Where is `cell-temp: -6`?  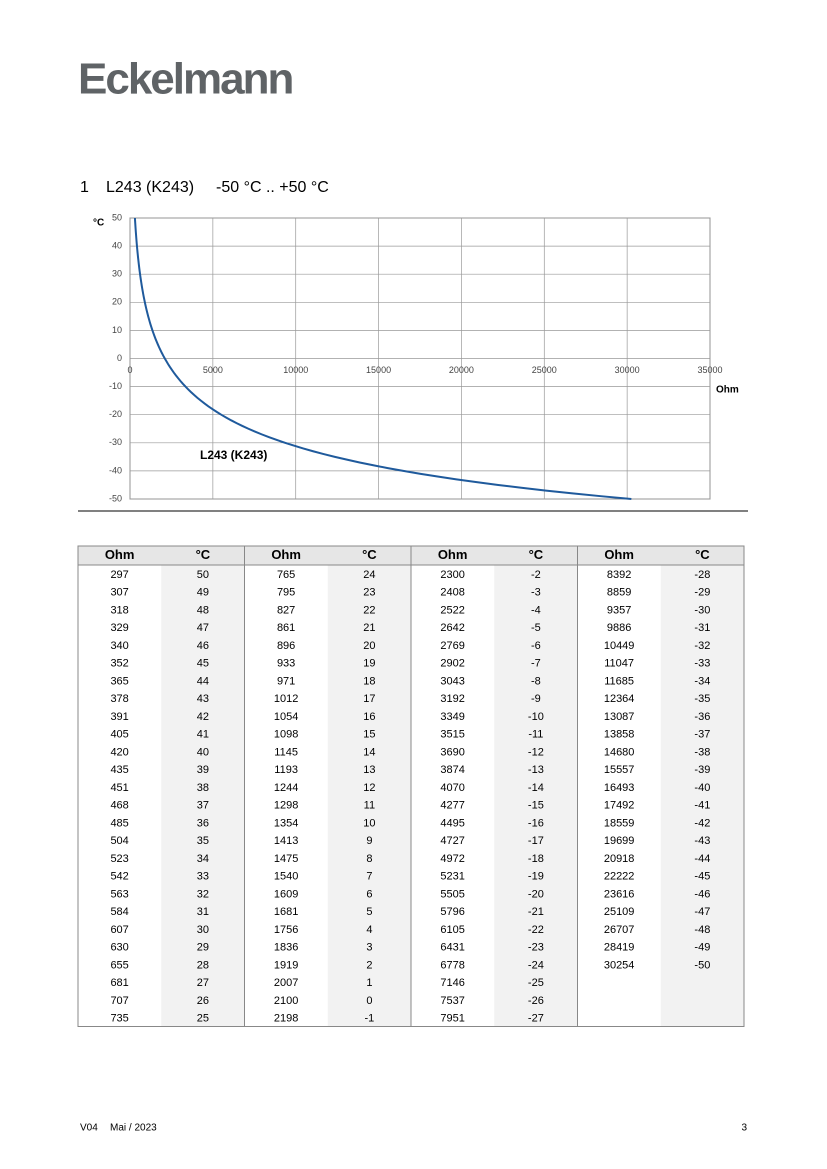 cell-temp: -6 is located at coordinates (536, 646).